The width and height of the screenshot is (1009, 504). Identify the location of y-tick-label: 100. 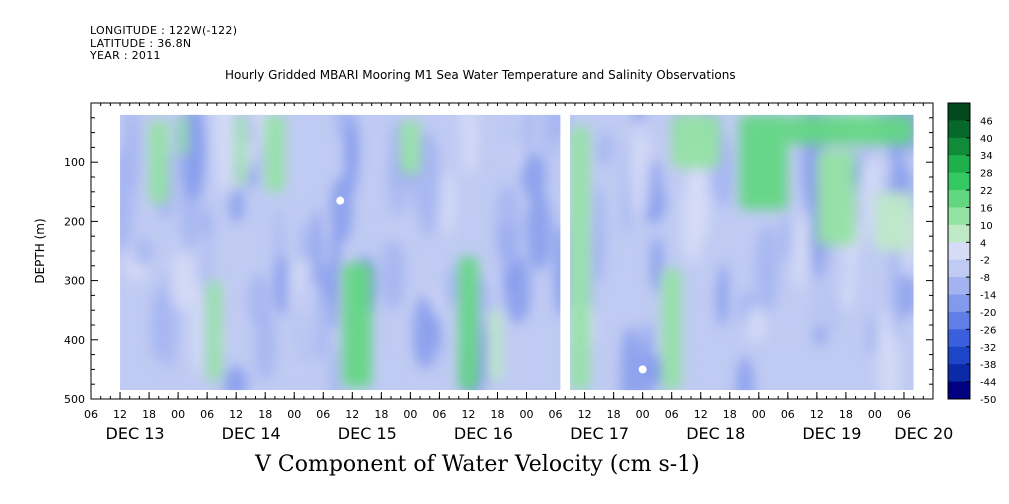
(74, 162).